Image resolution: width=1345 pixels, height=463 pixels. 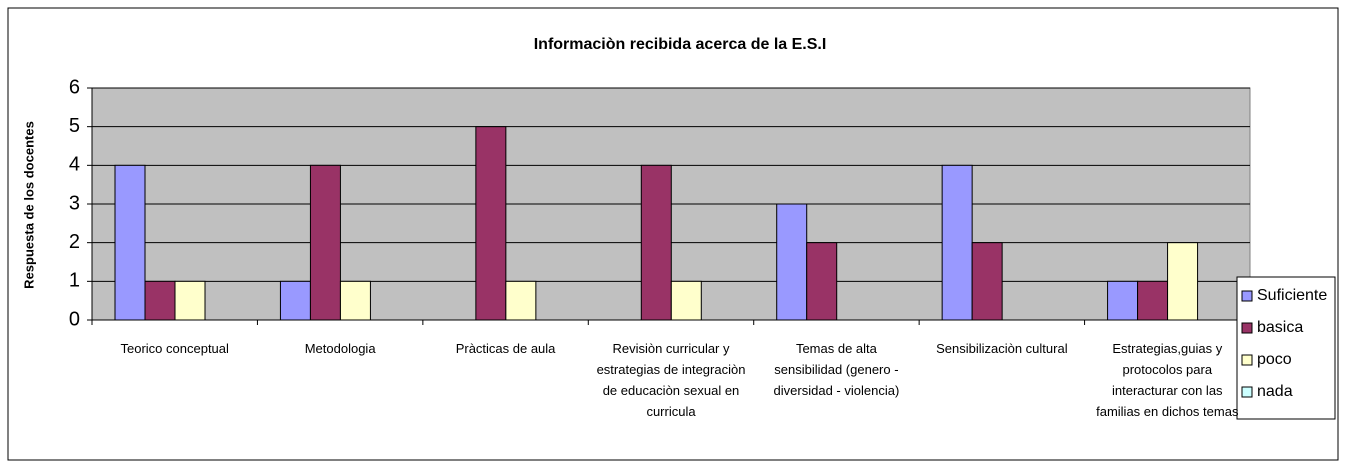 What do you see at coordinates (1275, 391) in the screenshot?
I see `legend-label: nada` at bounding box center [1275, 391].